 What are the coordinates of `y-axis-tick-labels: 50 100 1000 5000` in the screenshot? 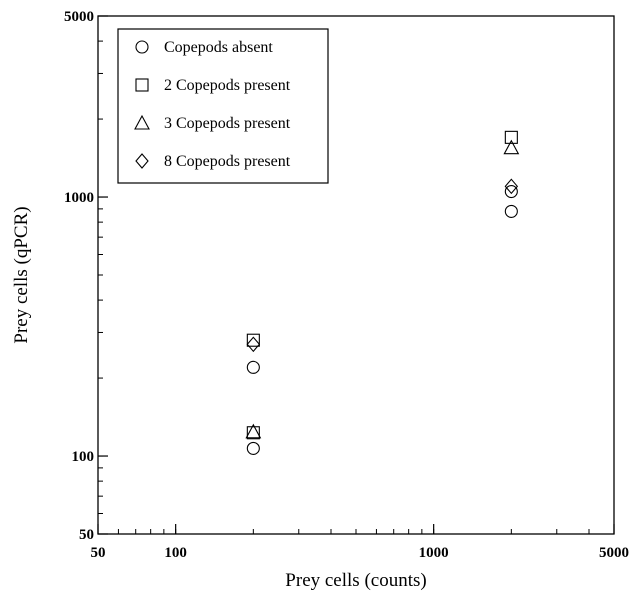 It's located at (79, 276).